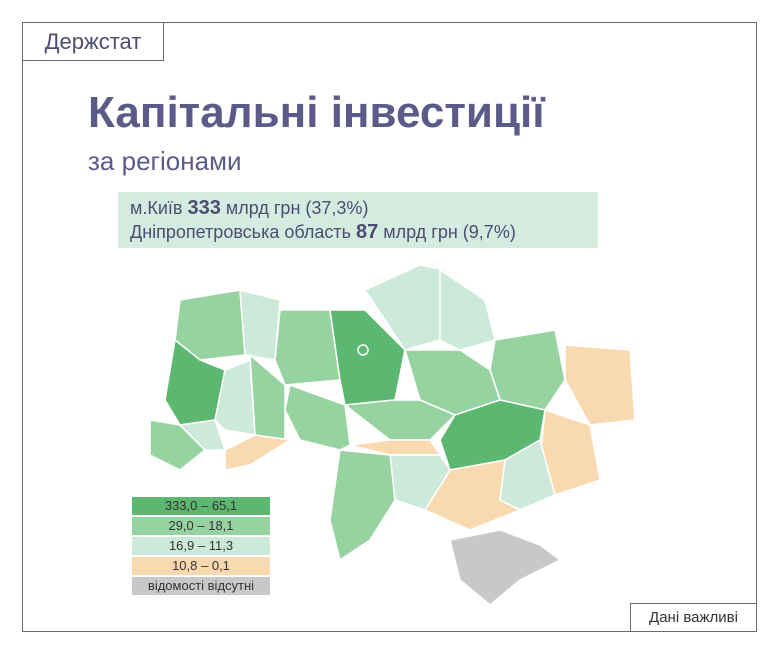 The height and width of the screenshot is (655, 780). What do you see at coordinates (693, 617) in the screenshot?
I see `footer-label: Дані важливі` at bounding box center [693, 617].